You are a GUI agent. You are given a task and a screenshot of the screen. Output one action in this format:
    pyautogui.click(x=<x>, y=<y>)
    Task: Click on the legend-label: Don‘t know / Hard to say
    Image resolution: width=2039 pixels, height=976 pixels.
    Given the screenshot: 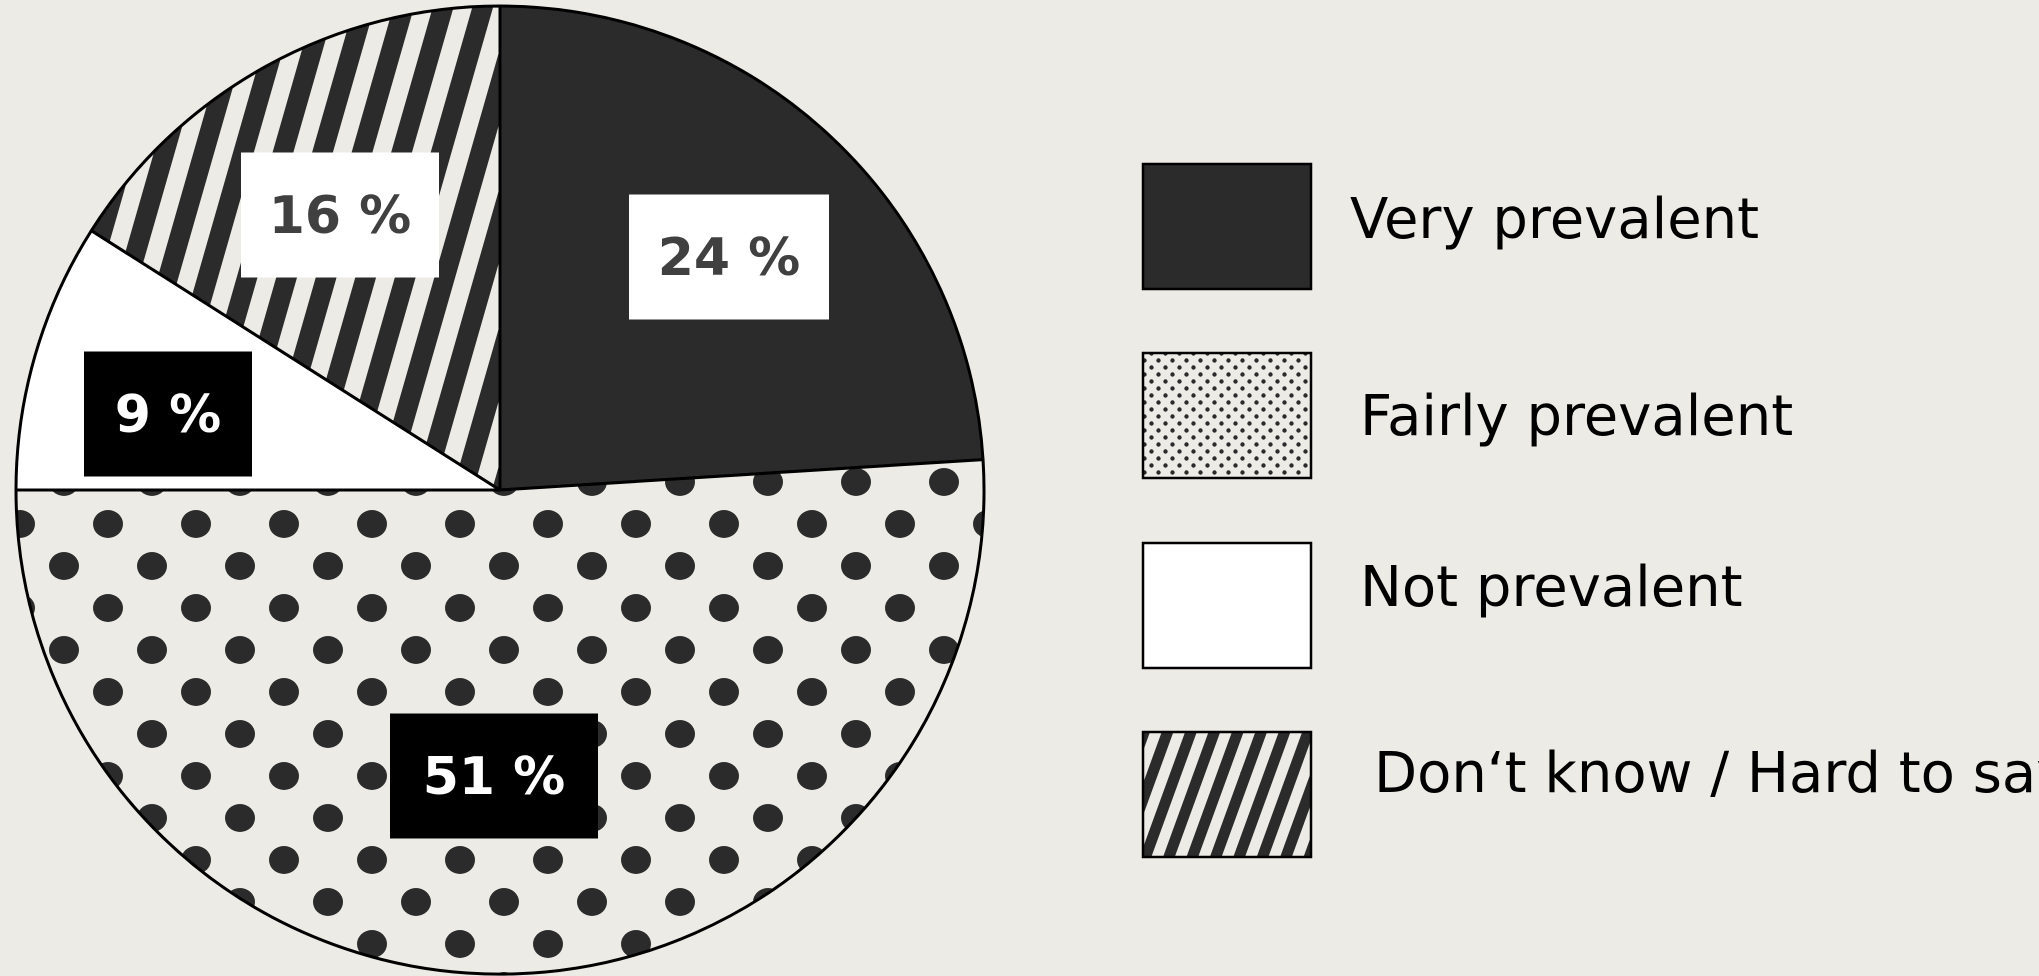 What is the action you would take?
    pyautogui.click(x=1706, y=773)
    